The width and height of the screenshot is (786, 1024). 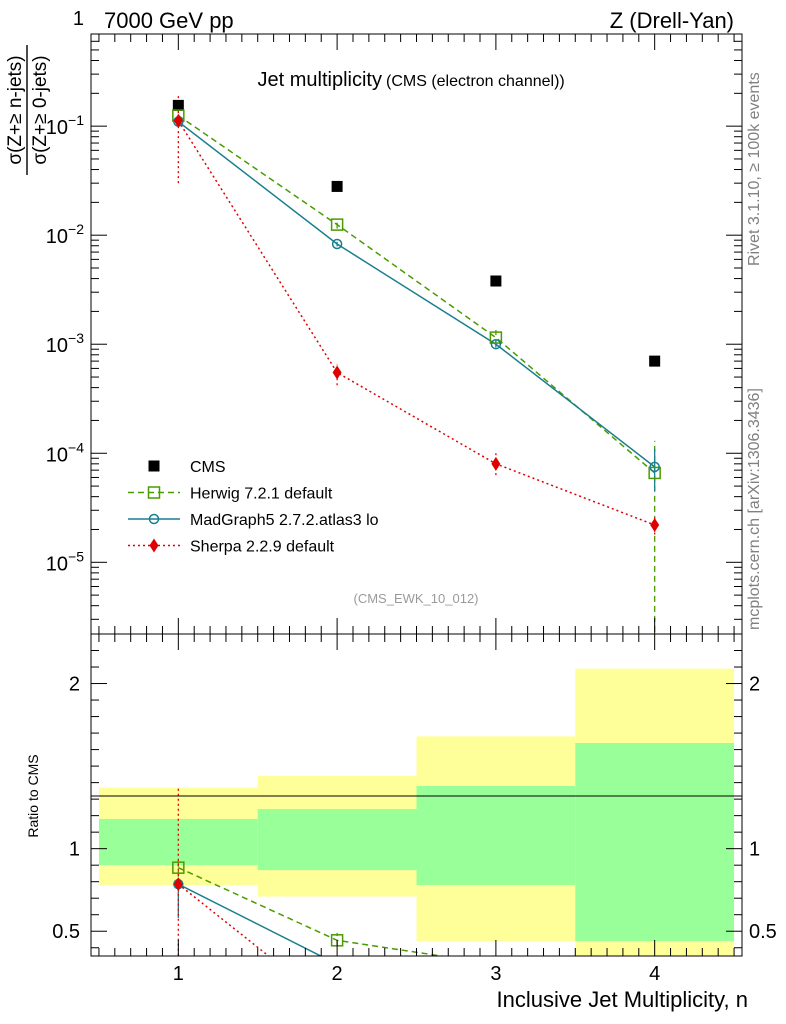 What do you see at coordinates (671, 20) in the screenshot?
I see `process-label: Z (Drell-Yan)` at bounding box center [671, 20].